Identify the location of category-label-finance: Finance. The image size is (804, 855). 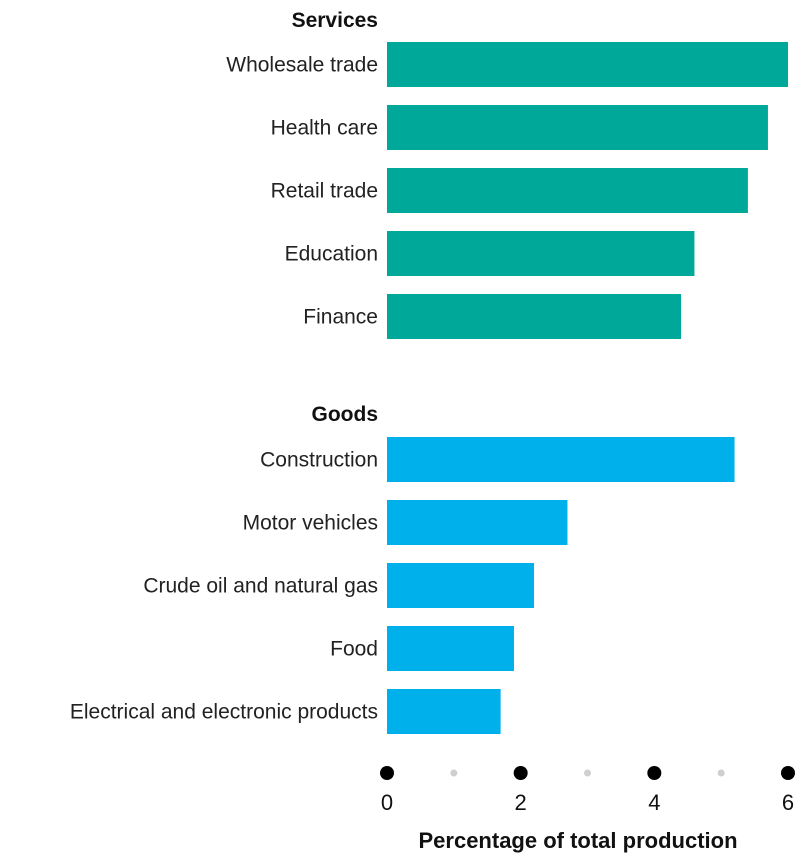
(340, 317).